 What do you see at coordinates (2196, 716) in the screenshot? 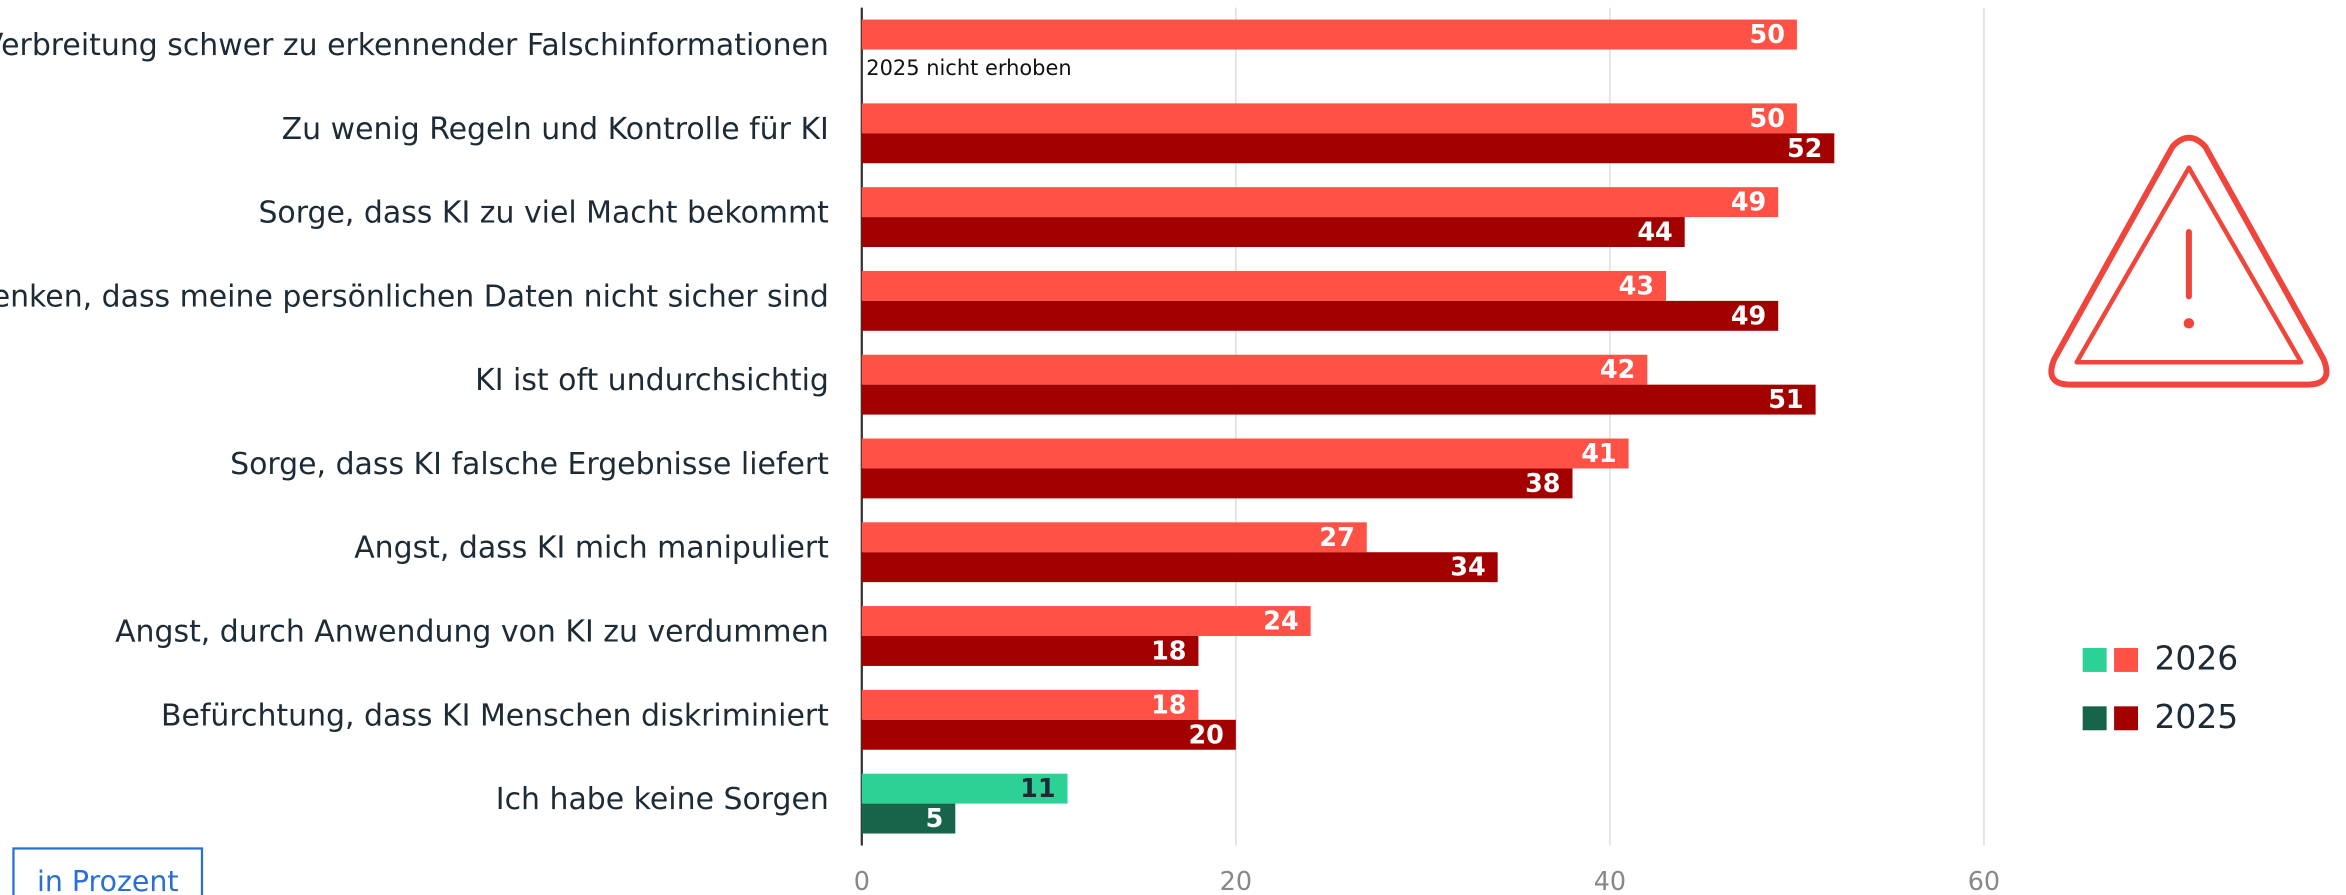
I see `legend-label: 2025` at bounding box center [2196, 716].